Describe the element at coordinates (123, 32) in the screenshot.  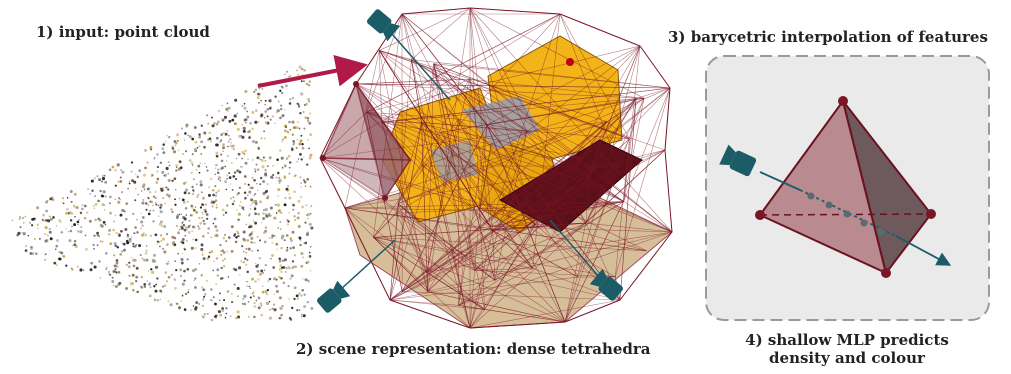
I see `step1-label: 1) input: point cloud` at that location.